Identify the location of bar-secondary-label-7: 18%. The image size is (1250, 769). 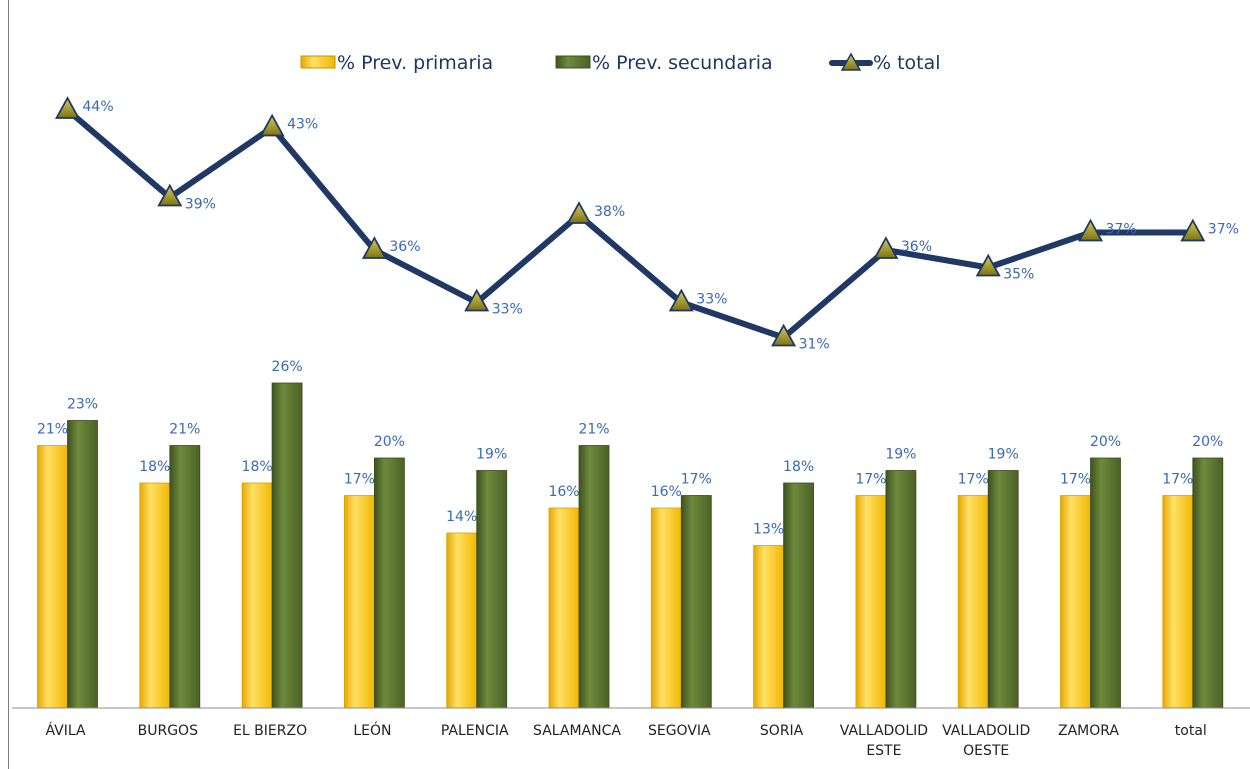
(798, 467).